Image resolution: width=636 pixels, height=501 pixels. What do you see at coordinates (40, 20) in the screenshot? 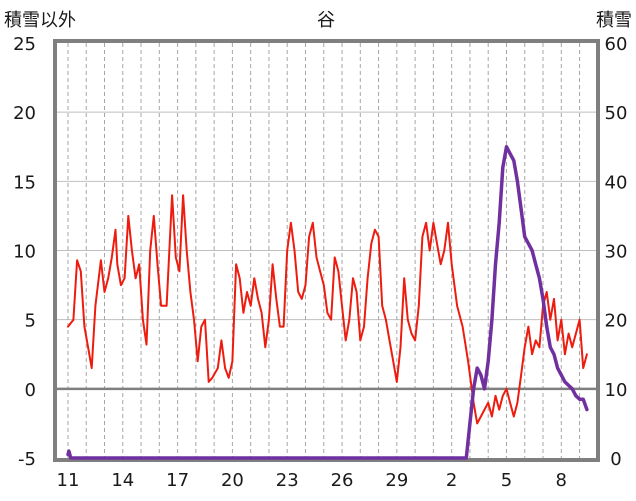
I see `left-axis-label: 積雪以外` at bounding box center [40, 20].